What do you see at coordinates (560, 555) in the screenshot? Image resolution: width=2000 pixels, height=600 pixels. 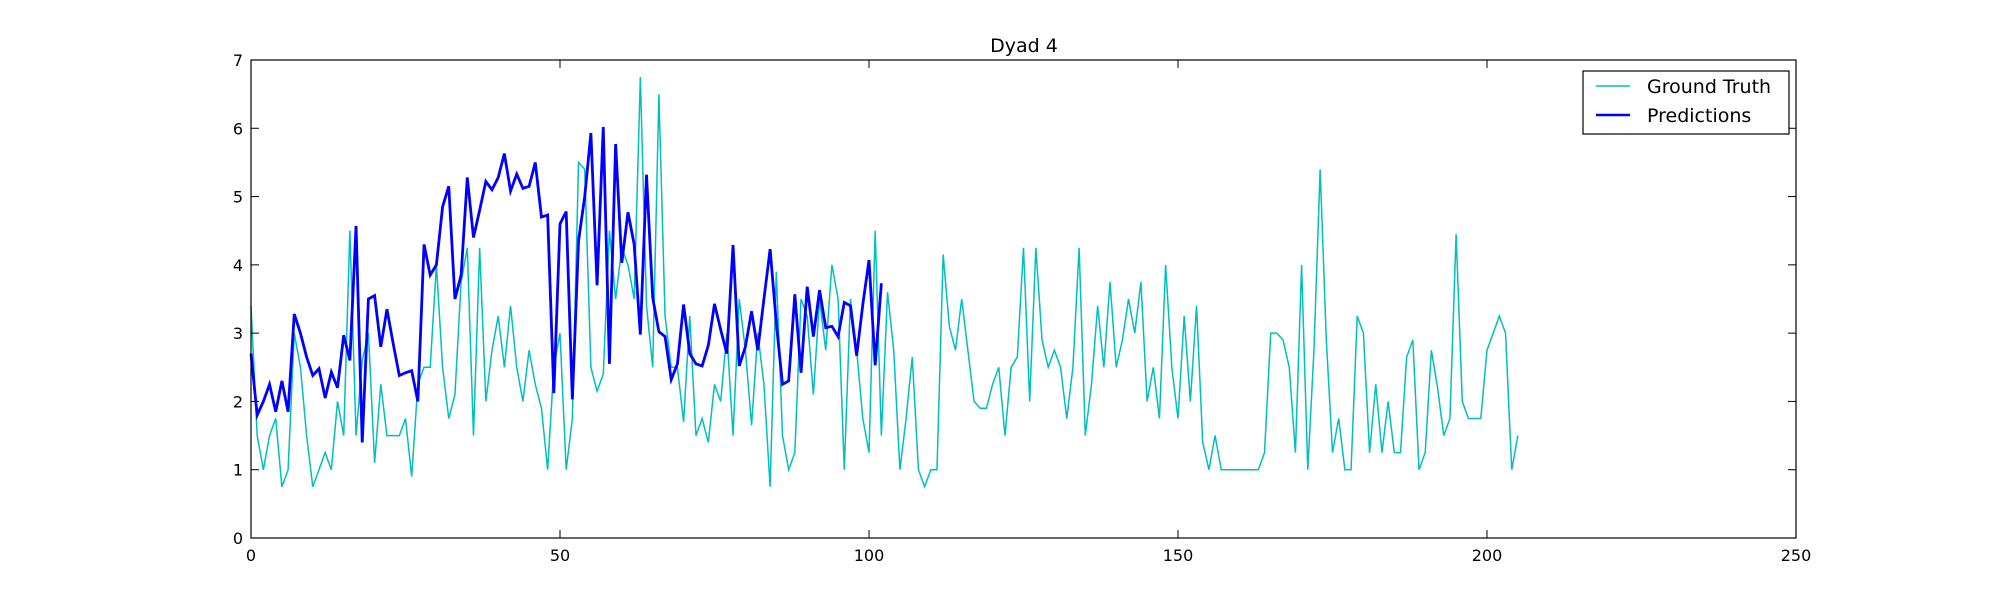 I see `x-tick-label: 50` at bounding box center [560, 555].